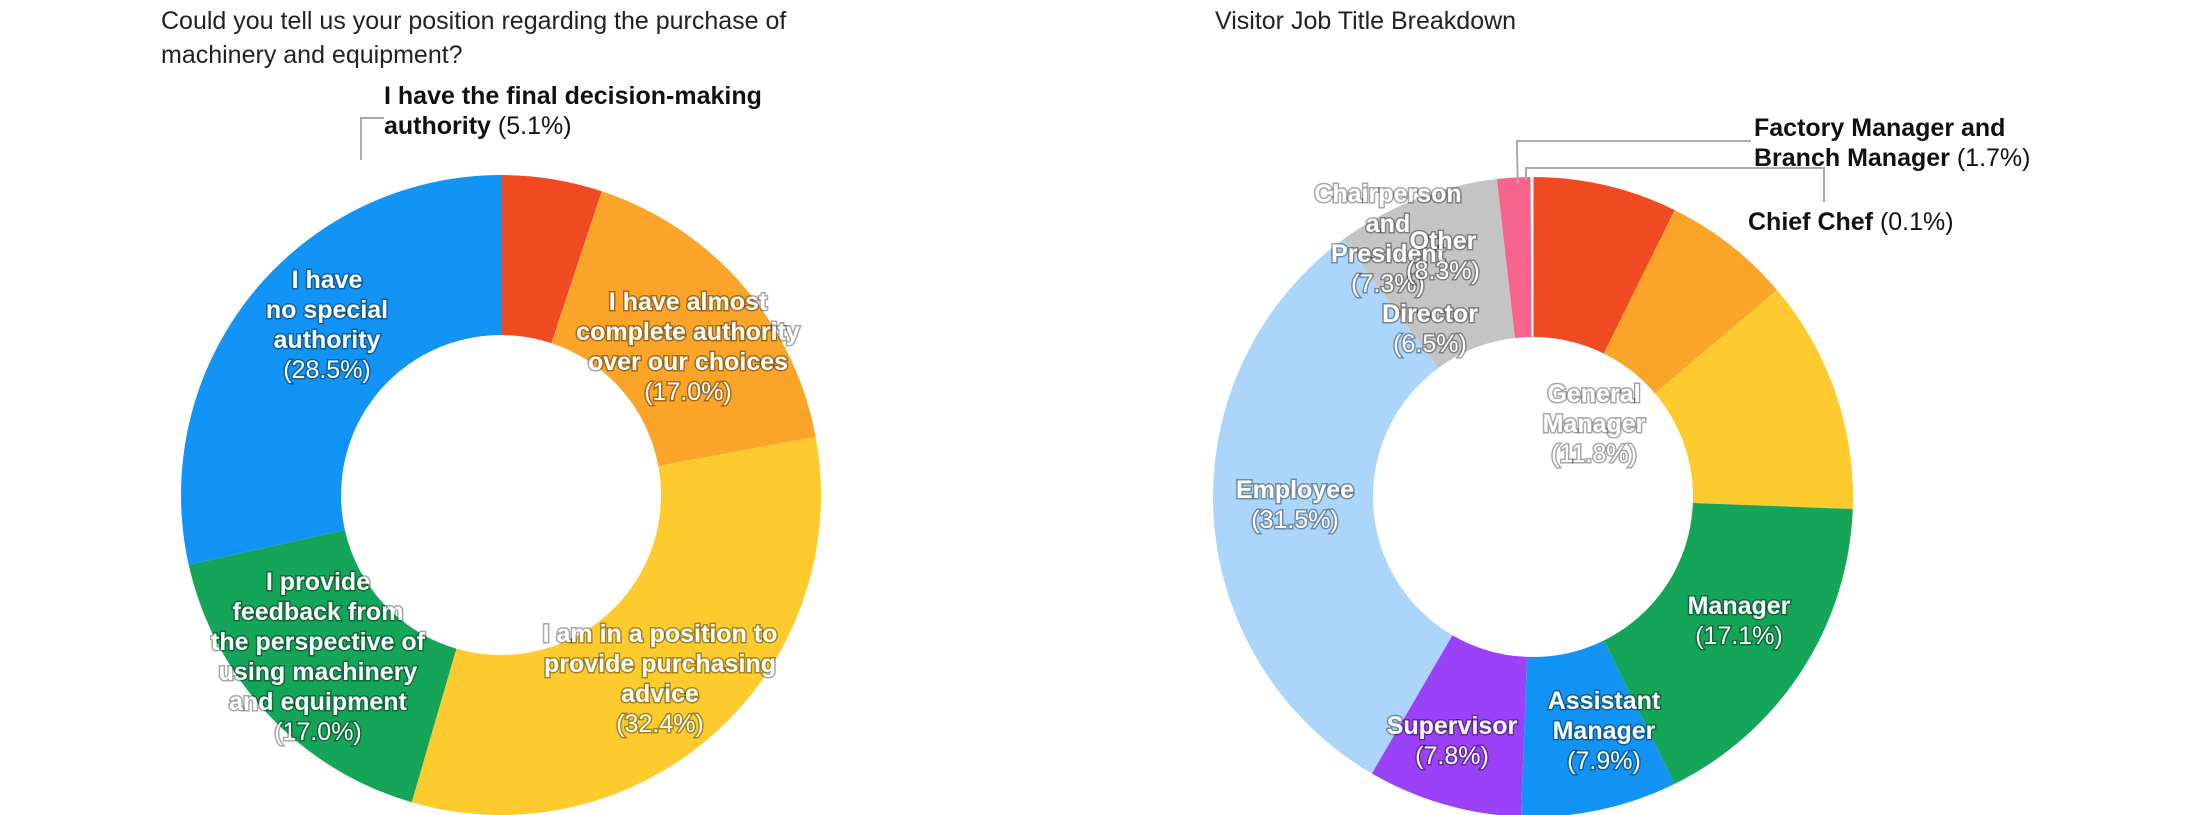  I want to click on slice-i-have-almost-complete-authority-over-our-choices, so click(683, 329).